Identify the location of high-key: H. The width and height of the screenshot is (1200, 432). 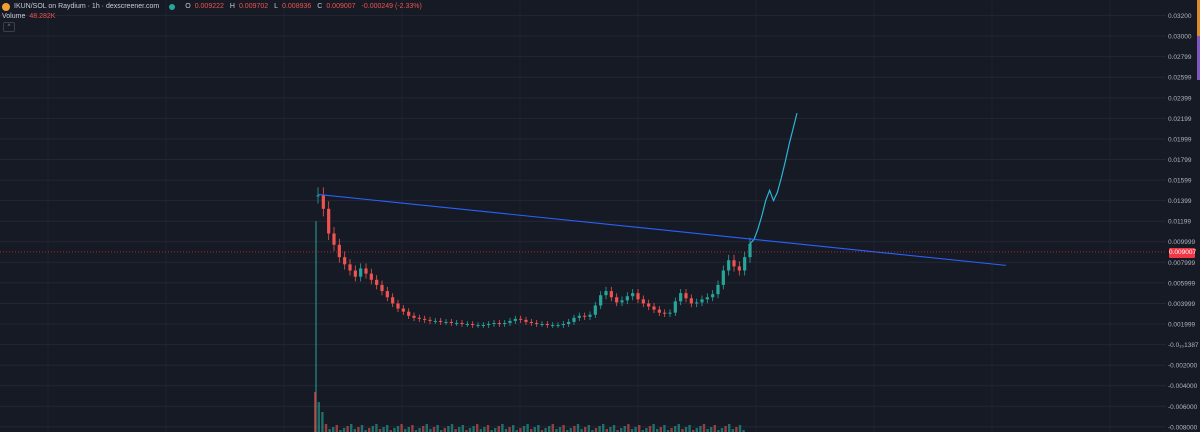
(232, 6).